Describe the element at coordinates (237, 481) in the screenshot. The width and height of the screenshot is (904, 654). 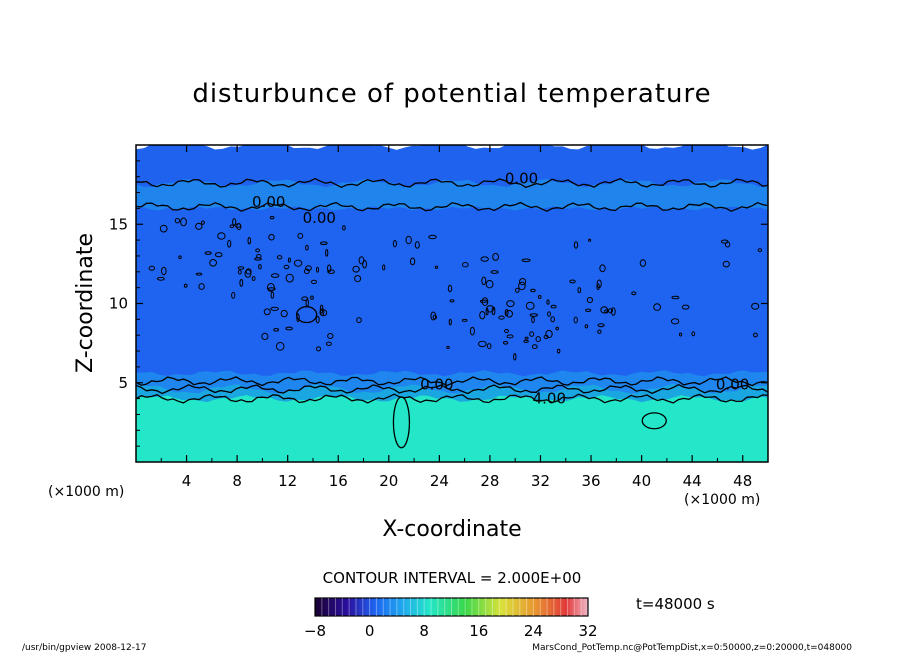
I see `x-tick-label: 8` at that location.